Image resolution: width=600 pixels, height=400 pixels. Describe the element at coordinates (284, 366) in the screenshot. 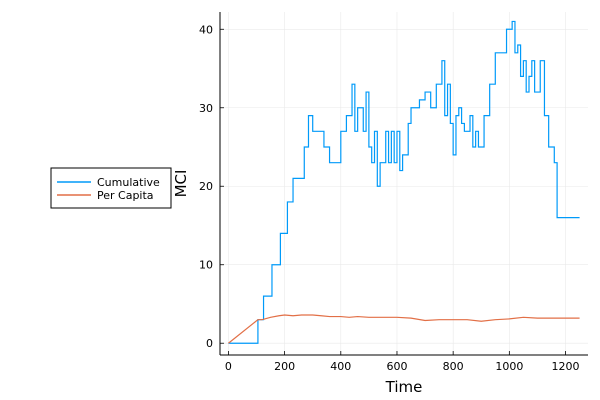

I see `x-tick-label: 200` at that location.